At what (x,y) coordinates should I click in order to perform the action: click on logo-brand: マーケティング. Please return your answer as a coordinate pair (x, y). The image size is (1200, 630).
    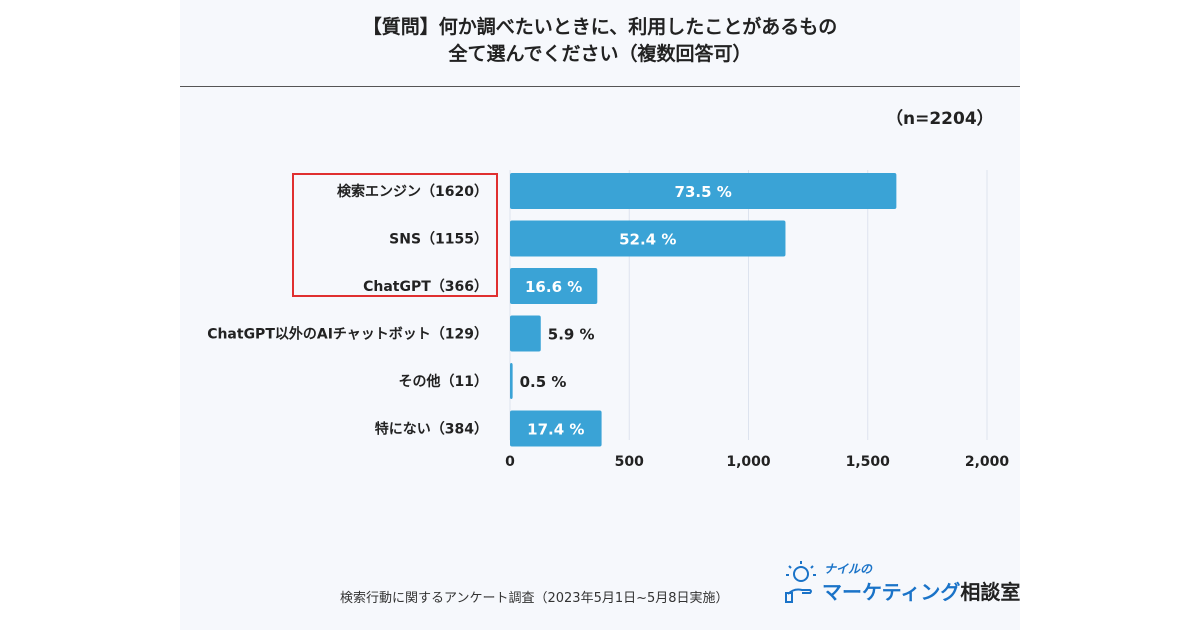
    Looking at the image, I should click on (891, 592).